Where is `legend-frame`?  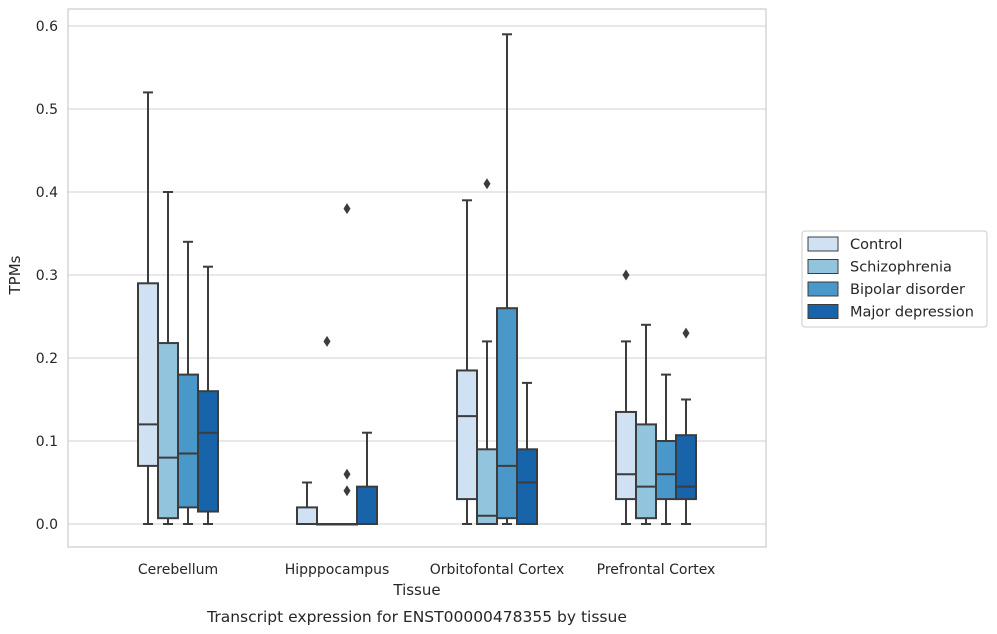 legend-frame is located at coordinates (894, 279).